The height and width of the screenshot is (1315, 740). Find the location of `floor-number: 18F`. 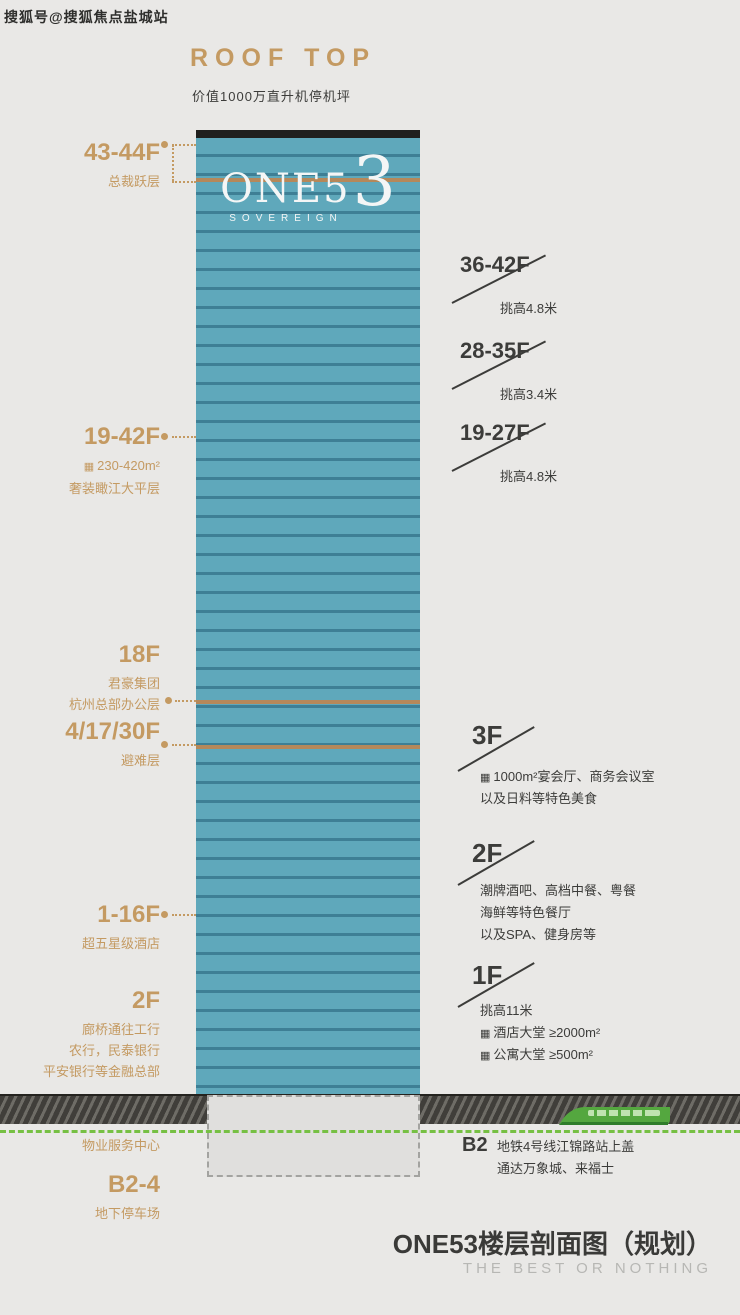

floor-number: 18F is located at coordinates (139, 654).